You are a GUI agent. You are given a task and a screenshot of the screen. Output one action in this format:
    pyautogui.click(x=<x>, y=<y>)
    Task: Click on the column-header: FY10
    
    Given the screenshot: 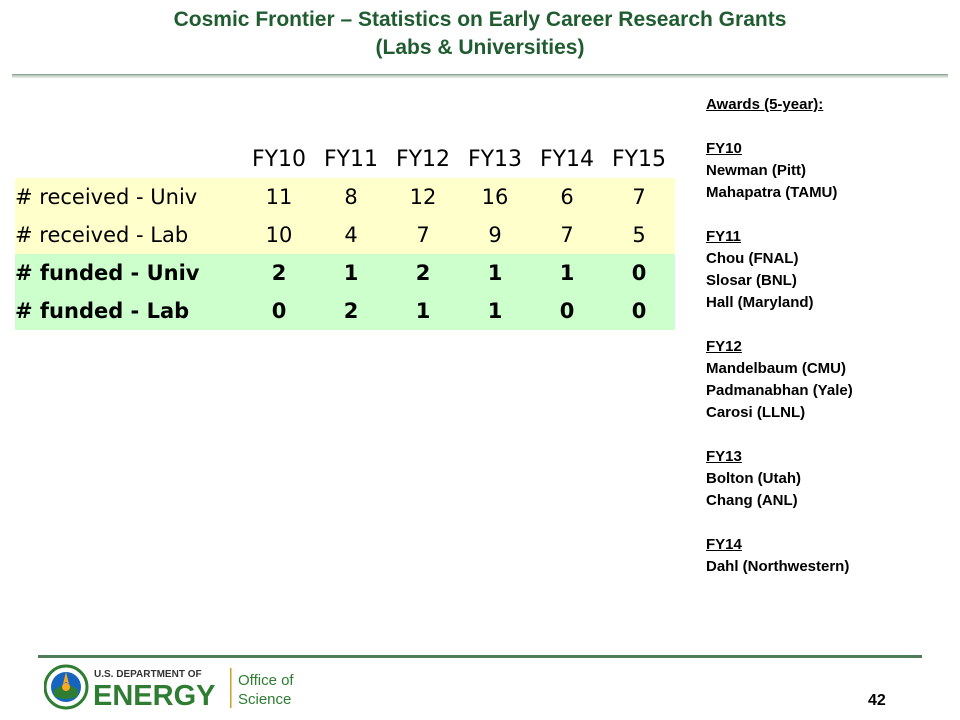 What is the action you would take?
    pyautogui.click(x=279, y=159)
    